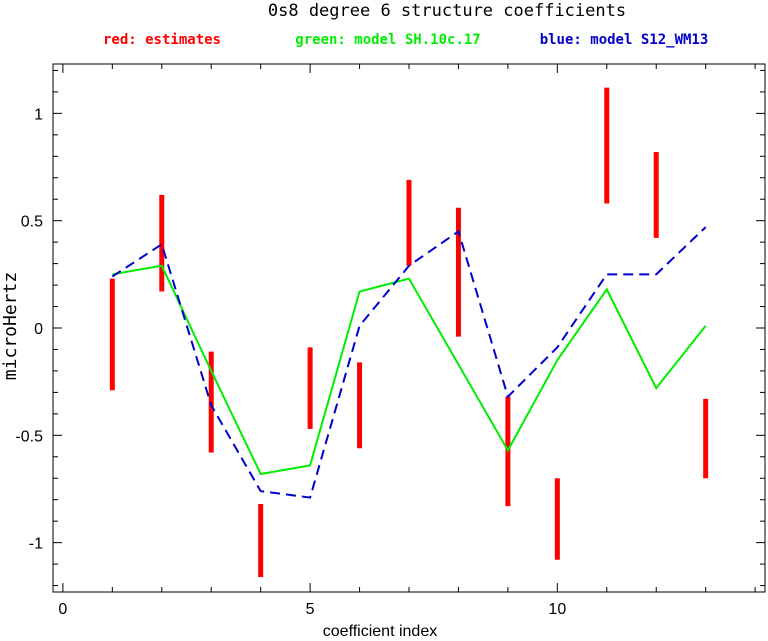 The width and height of the screenshot is (768, 641). What do you see at coordinates (162, 40) in the screenshot?
I see `legend-estimates: red: estimates` at bounding box center [162, 40].